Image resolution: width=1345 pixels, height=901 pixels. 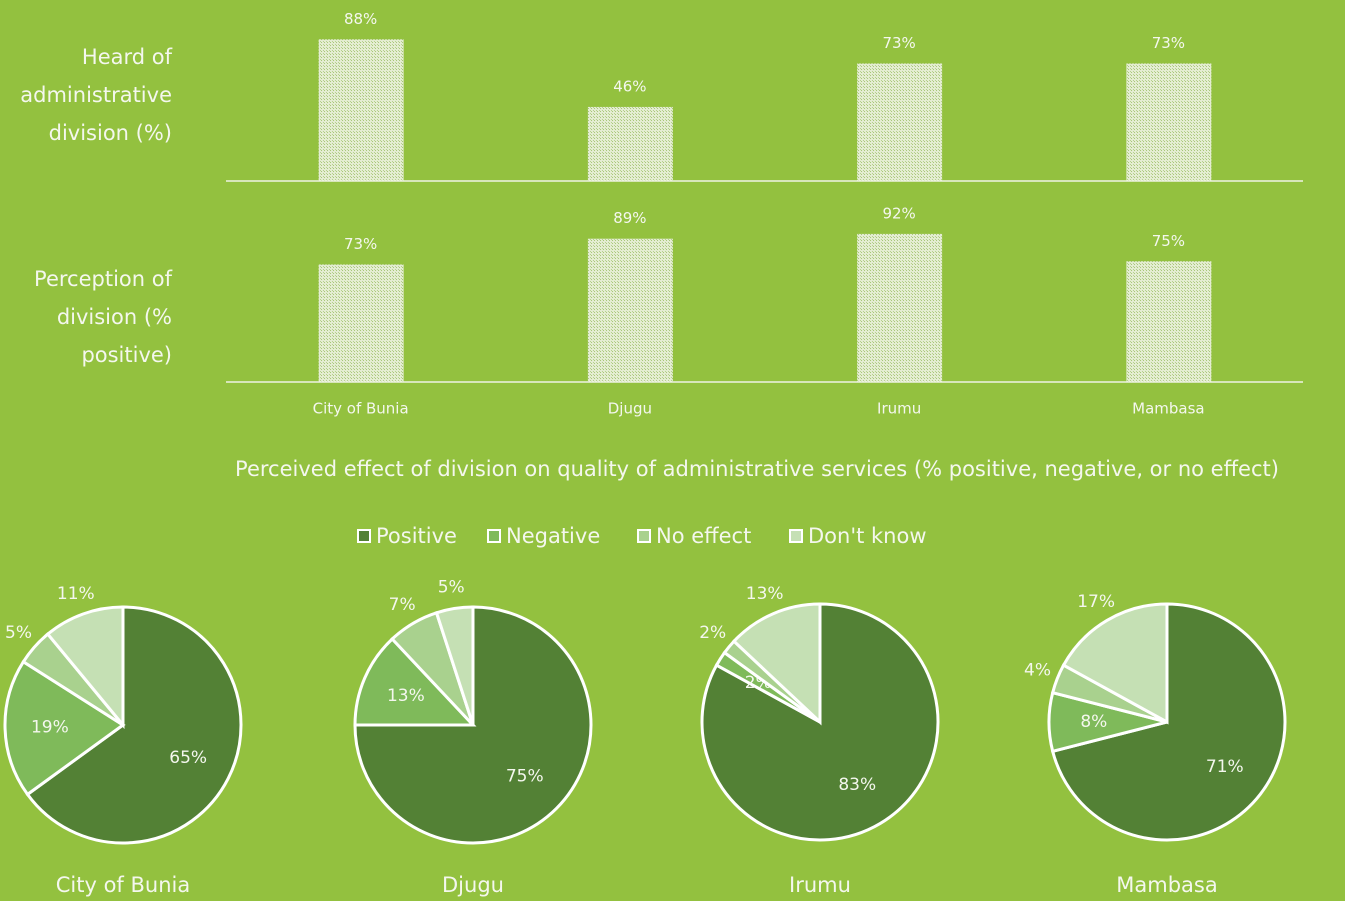 I want to click on data-label: 7%, so click(x=402, y=605).